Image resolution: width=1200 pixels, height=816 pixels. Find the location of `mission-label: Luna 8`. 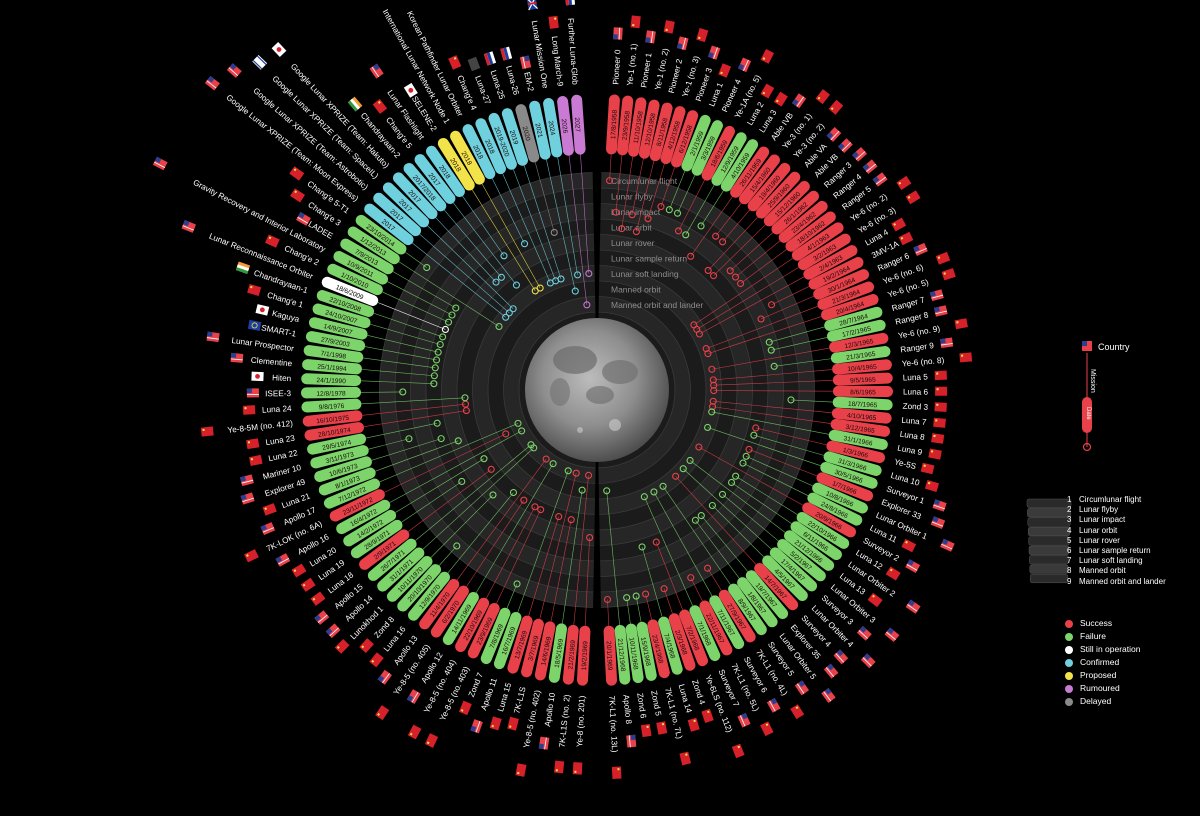

mission-label: Luna 8 is located at coordinates (922, 437).